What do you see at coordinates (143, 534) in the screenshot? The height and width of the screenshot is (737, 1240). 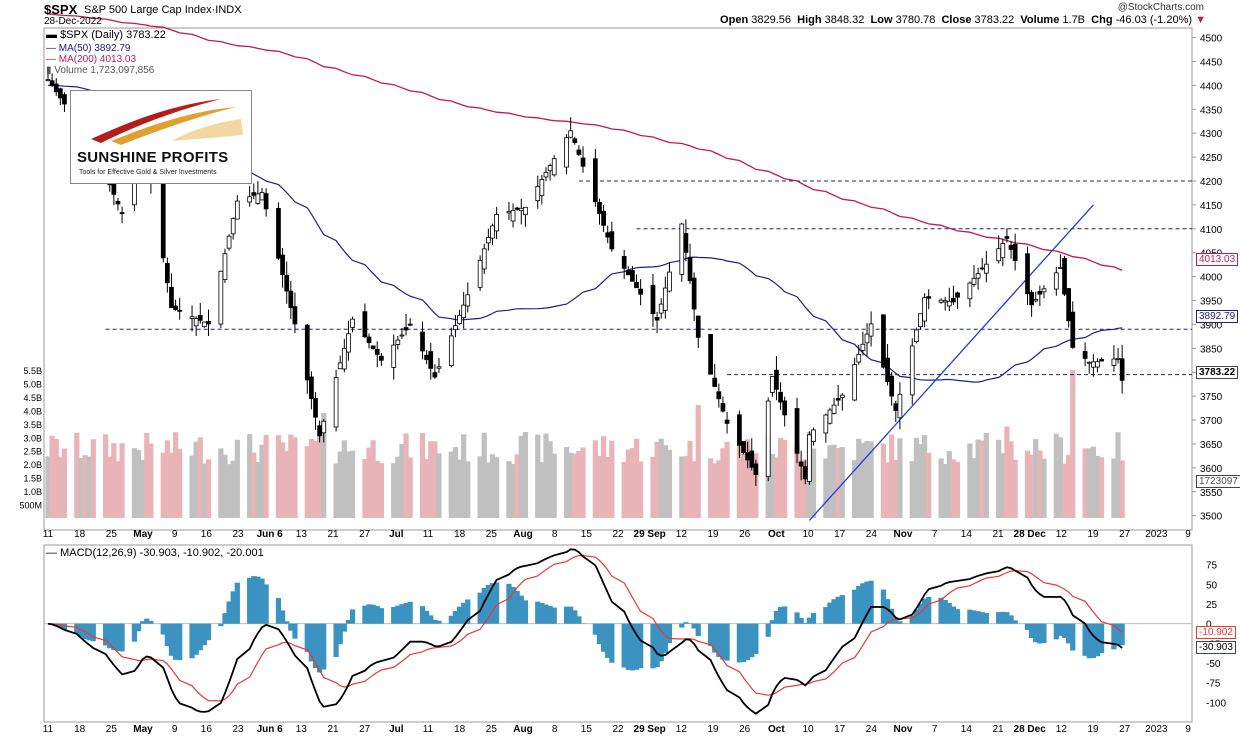 I see `price-x-tick-label: May` at bounding box center [143, 534].